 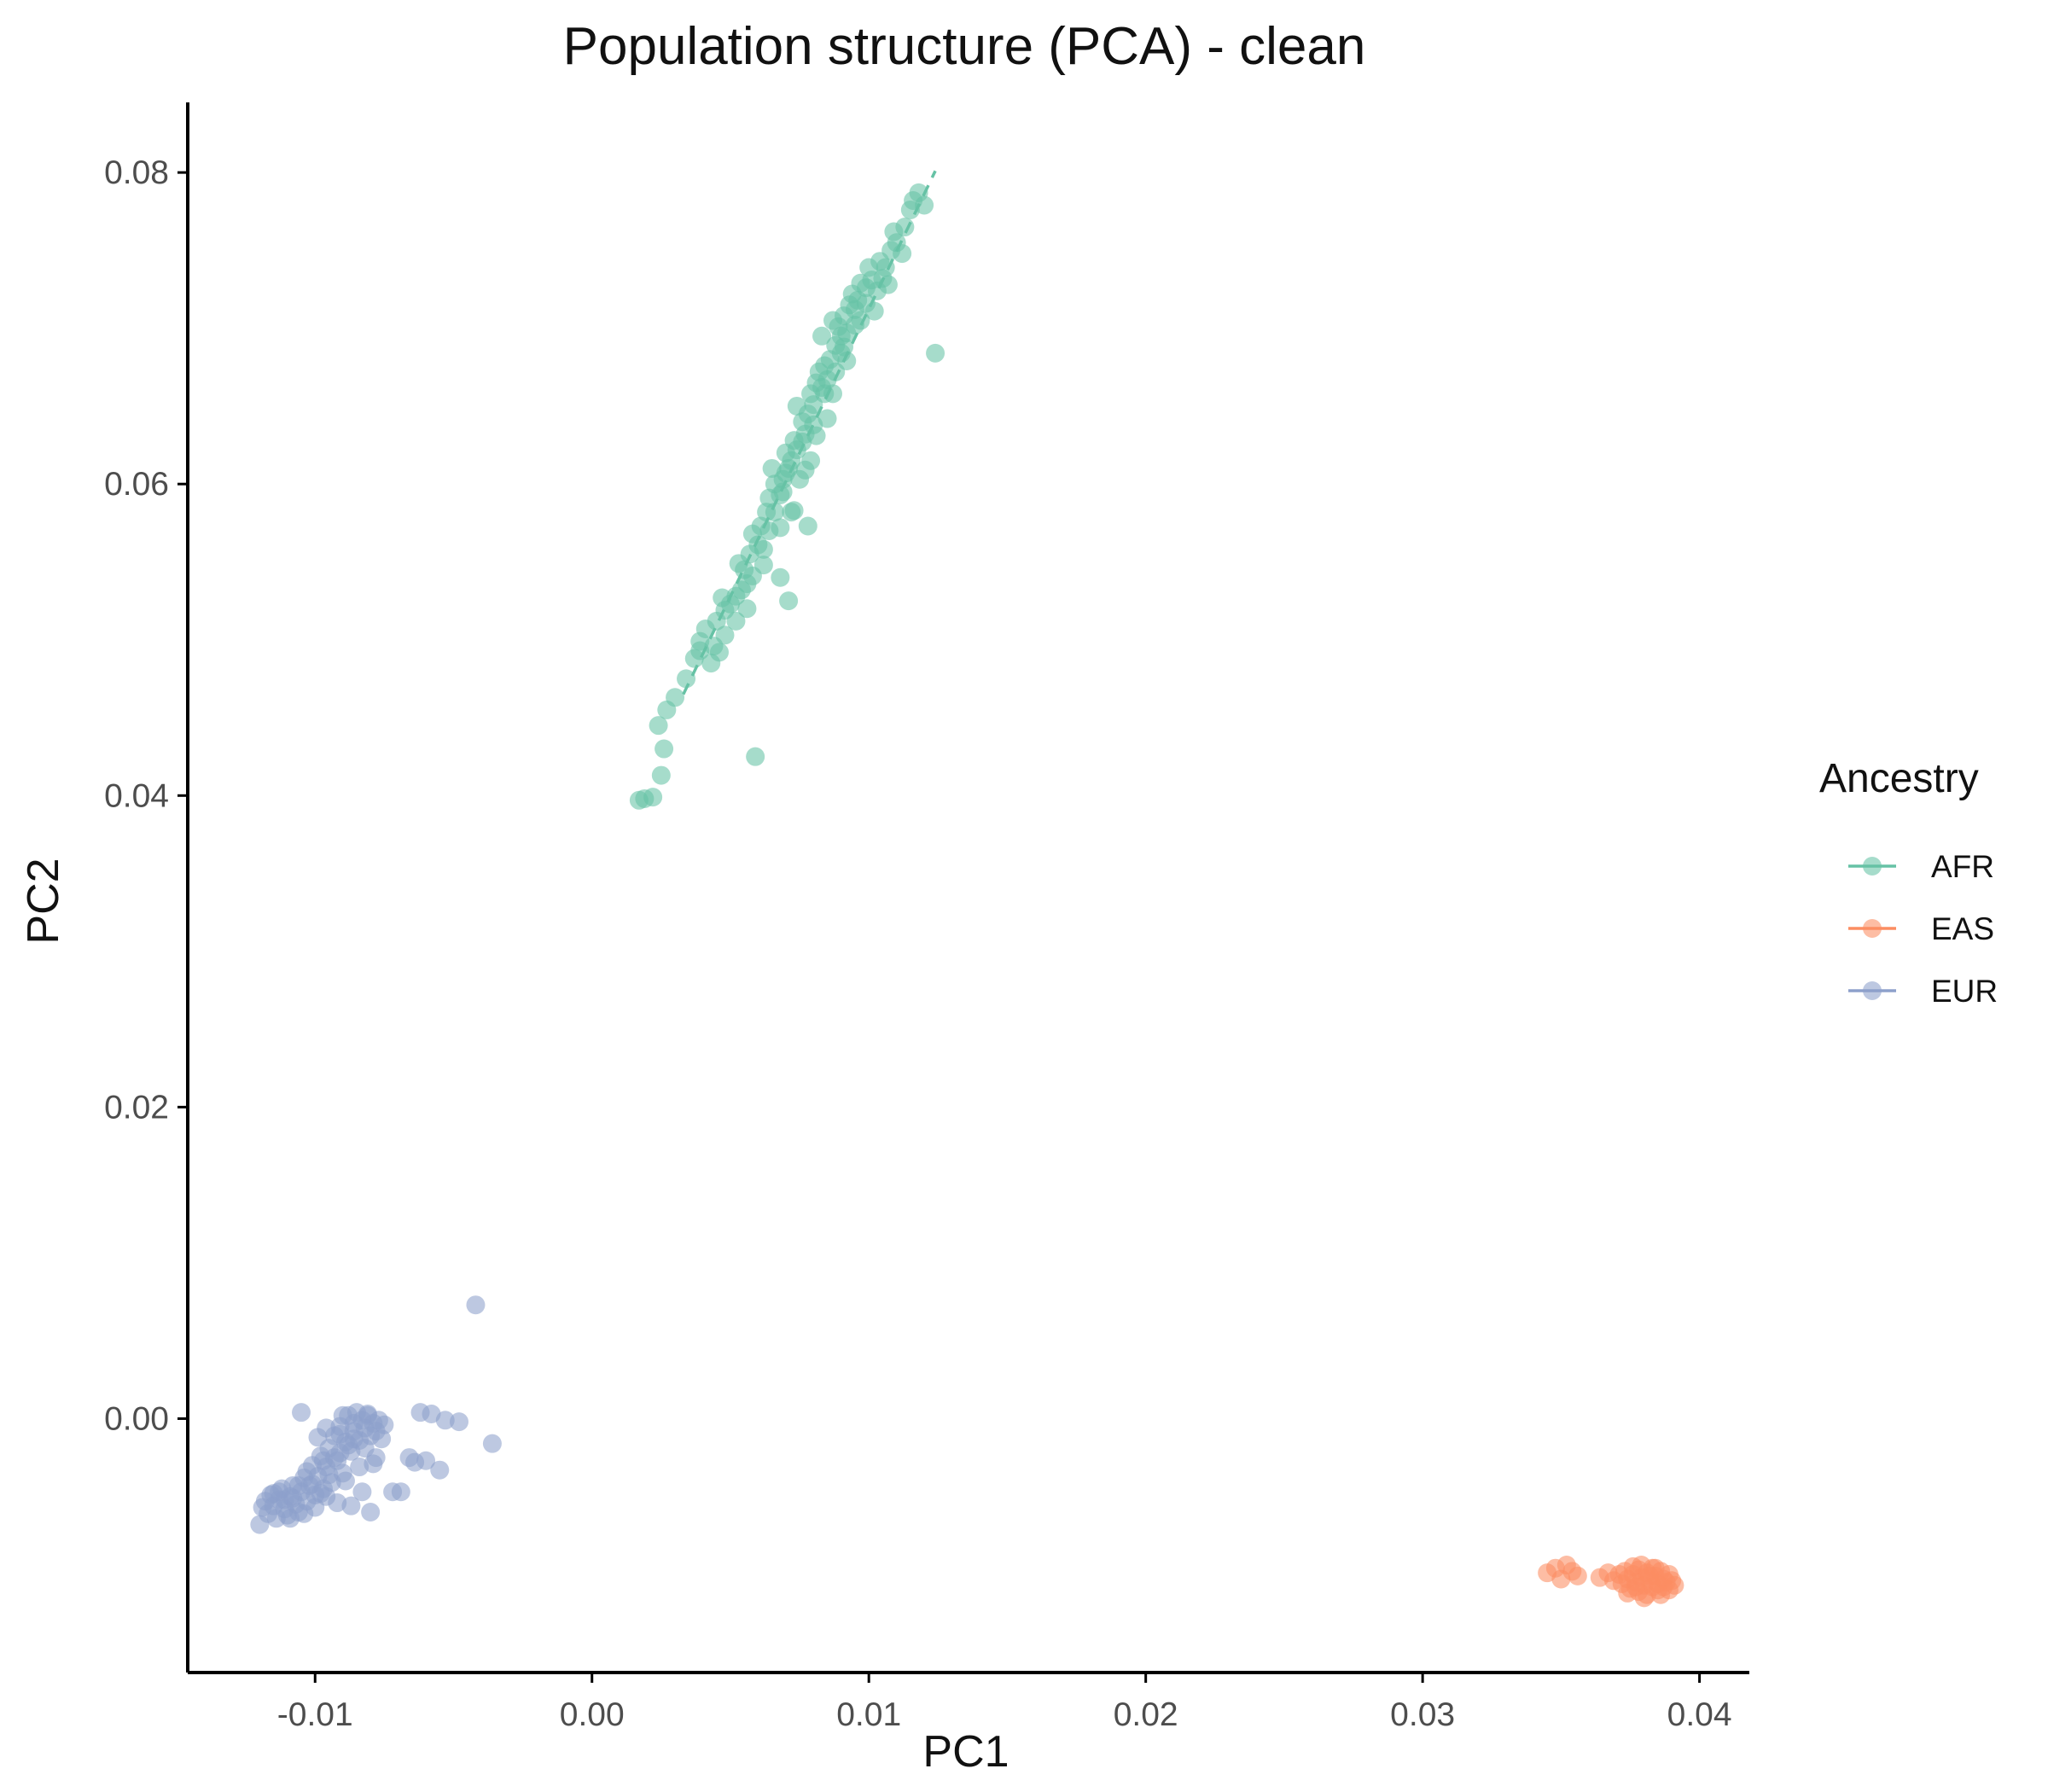 I want to click on series-eur, so click(x=376, y=1414).